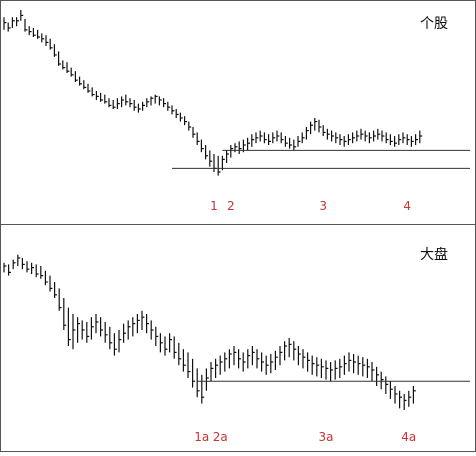 The width and height of the screenshot is (476, 456). What do you see at coordinates (321, 159) in the screenshot?
I see `panel-stock-reference-lines` at bounding box center [321, 159].